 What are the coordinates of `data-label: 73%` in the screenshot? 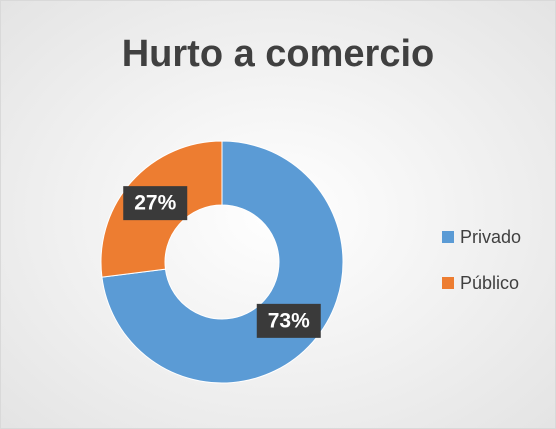 It's located at (289, 320).